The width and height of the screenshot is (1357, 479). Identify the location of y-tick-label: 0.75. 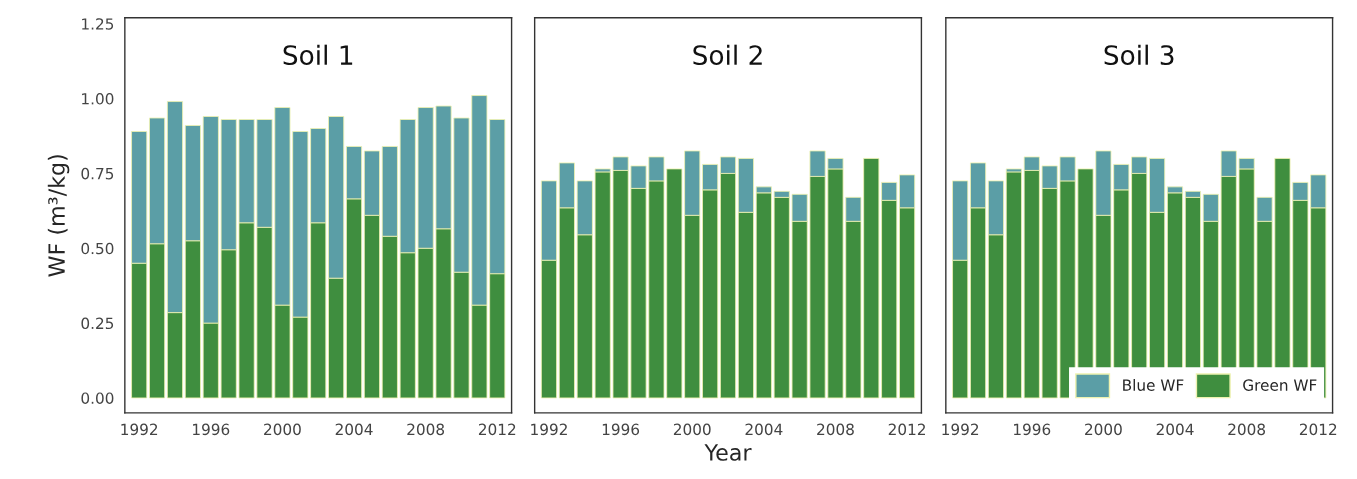
(97, 173).